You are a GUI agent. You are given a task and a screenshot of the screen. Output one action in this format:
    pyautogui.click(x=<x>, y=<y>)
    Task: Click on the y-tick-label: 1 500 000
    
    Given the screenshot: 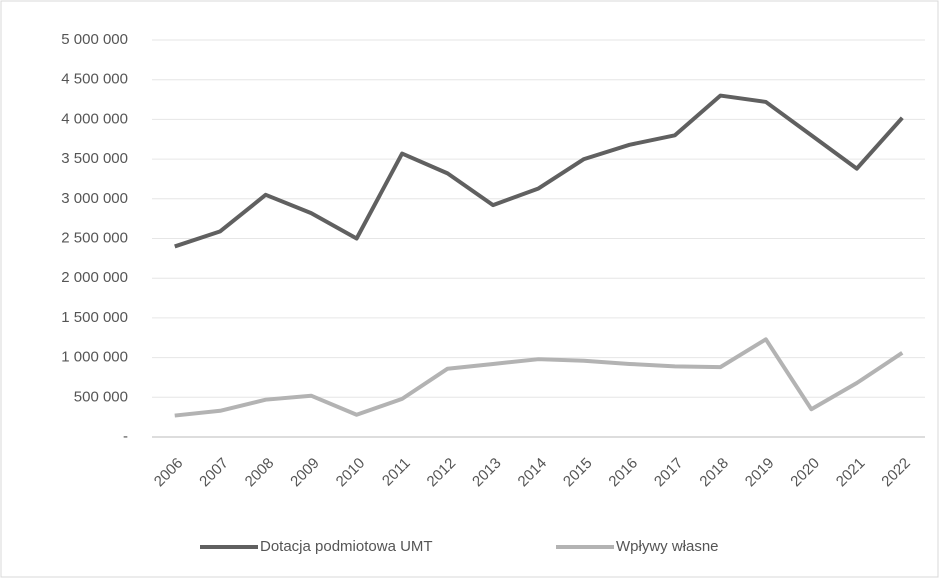 What is the action you would take?
    pyautogui.click(x=94, y=317)
    